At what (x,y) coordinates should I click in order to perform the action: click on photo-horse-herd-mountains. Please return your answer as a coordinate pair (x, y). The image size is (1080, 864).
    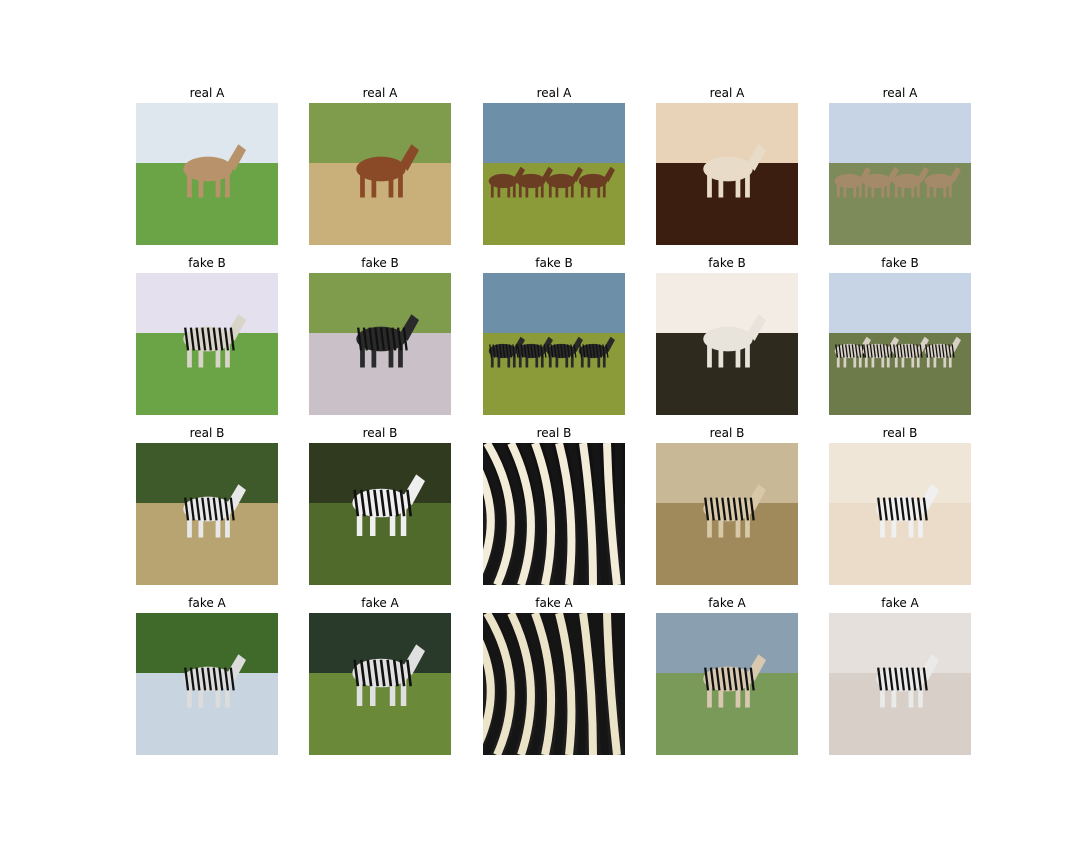
    Looking at the image, I should click on (554, 174).